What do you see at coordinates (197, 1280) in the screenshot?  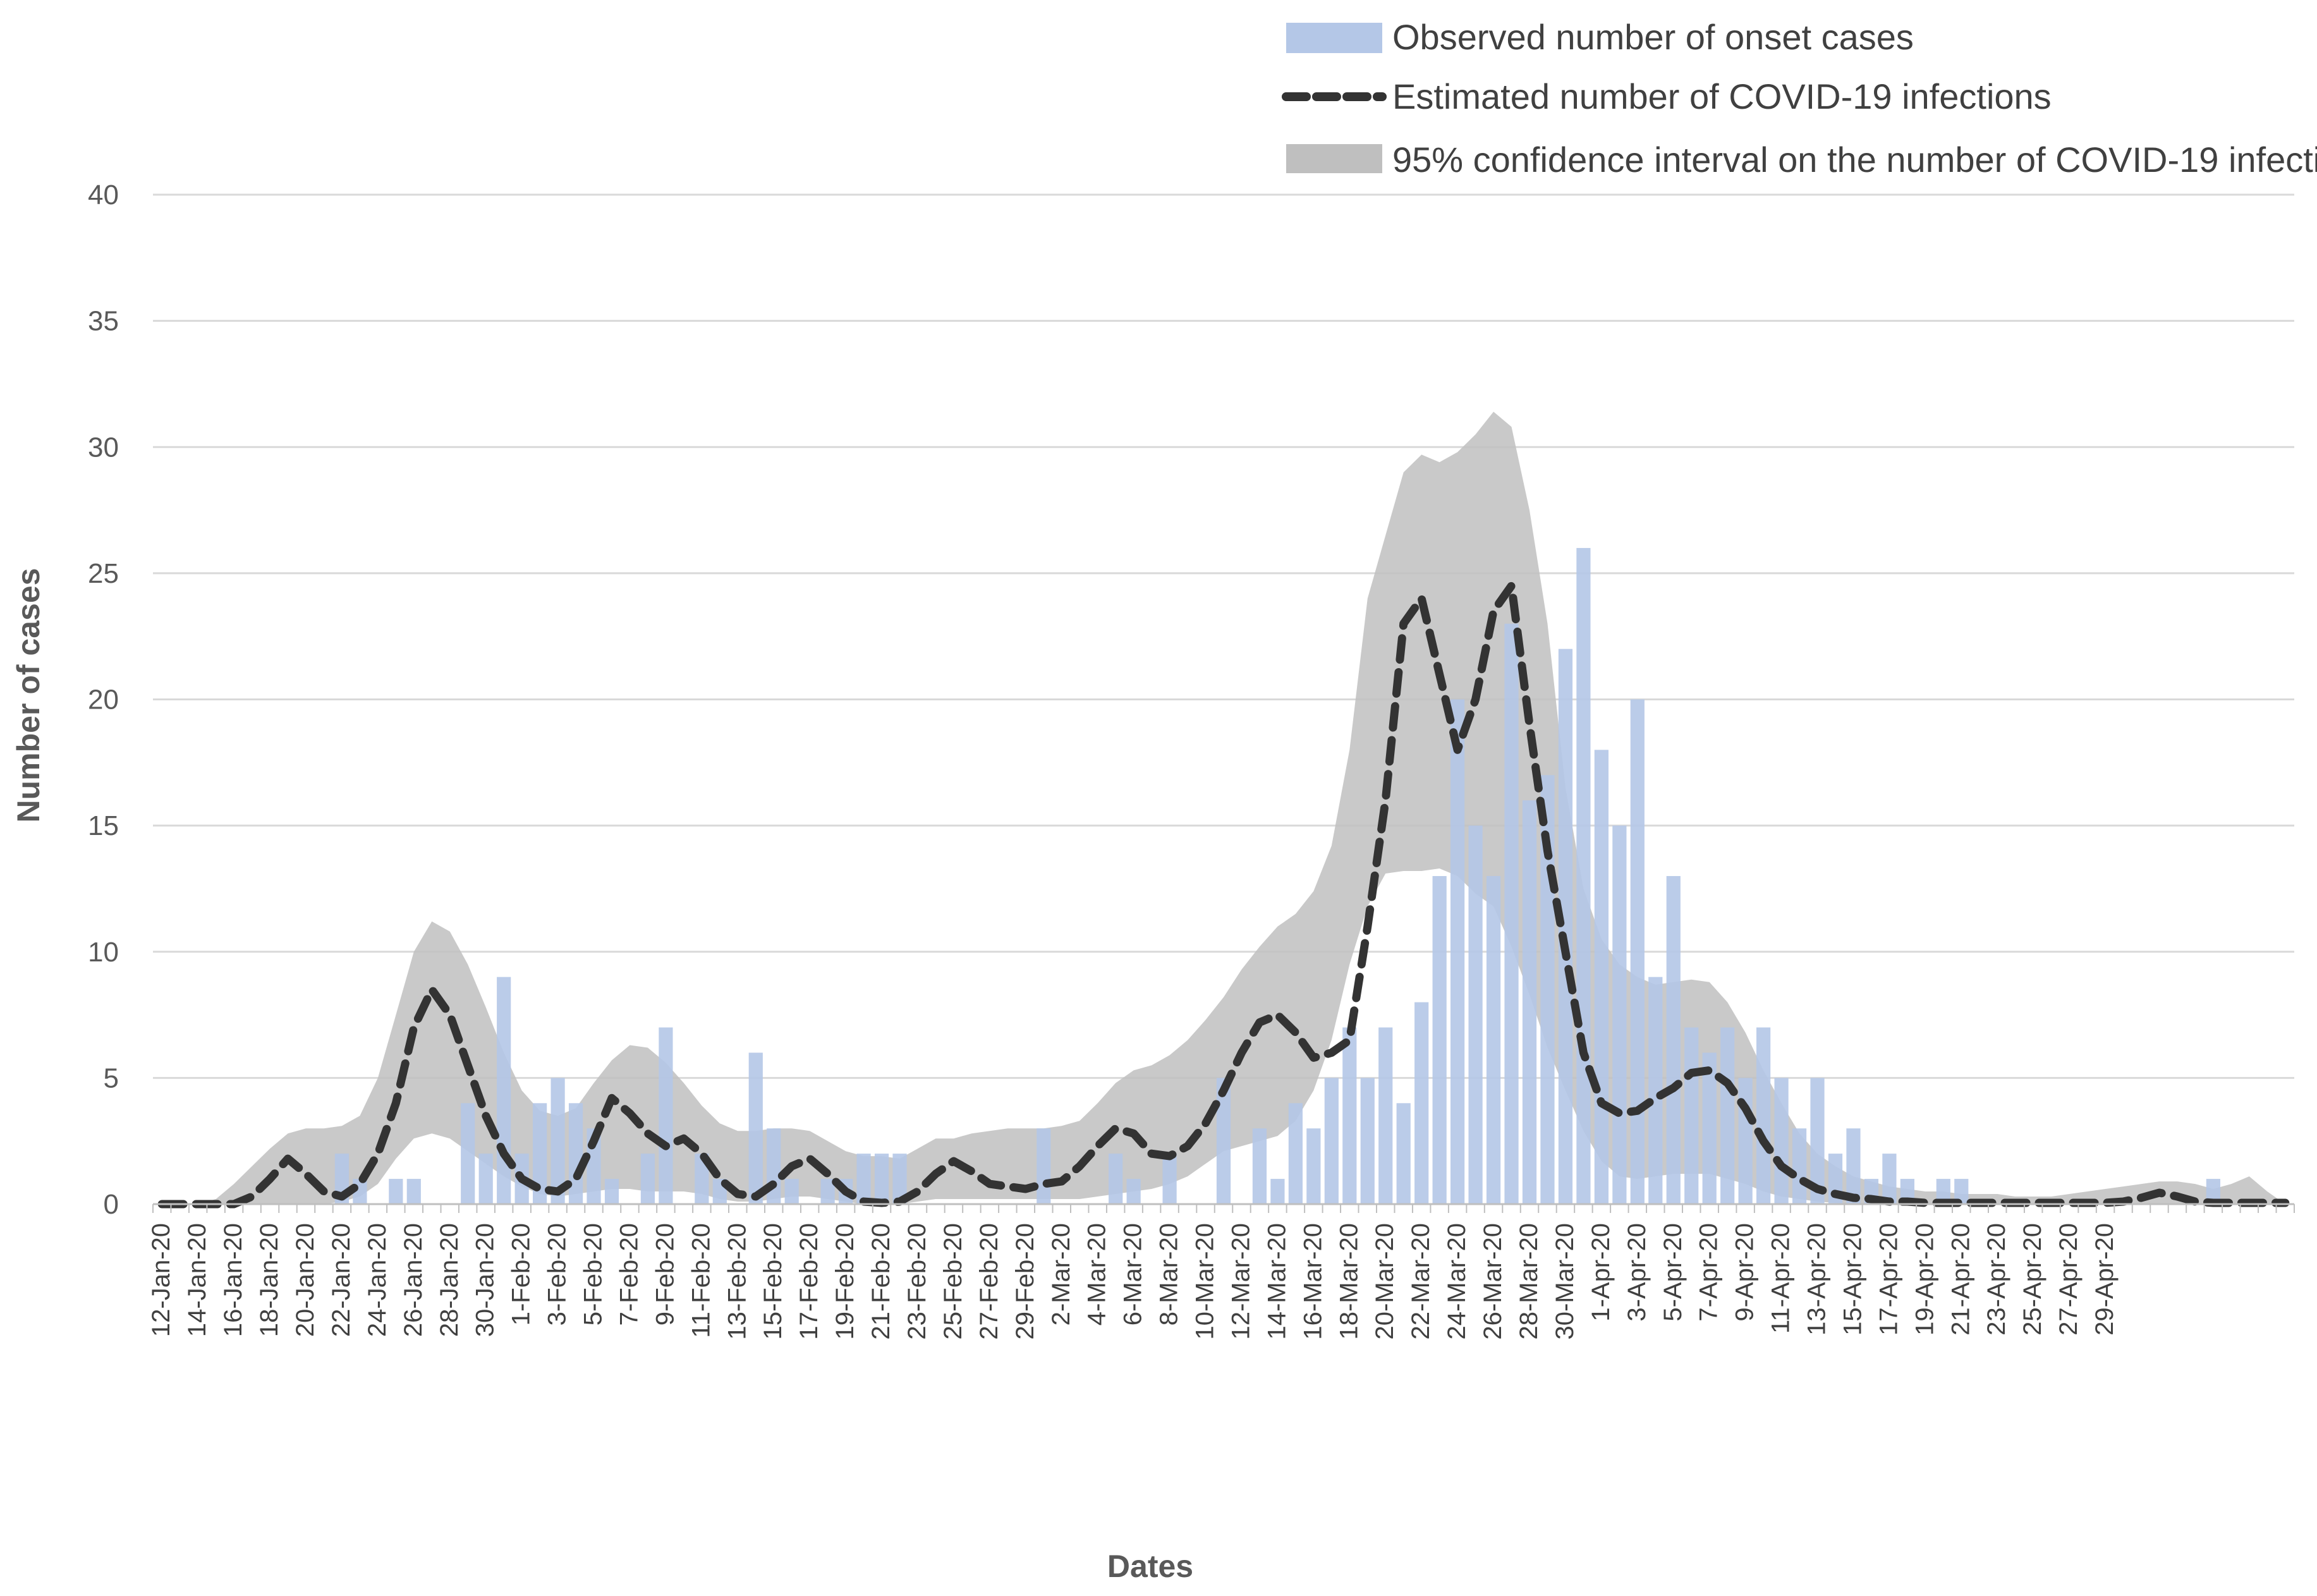 I see `x-tick-label: 14-Jan-20` at bounding box center [197, 1280].